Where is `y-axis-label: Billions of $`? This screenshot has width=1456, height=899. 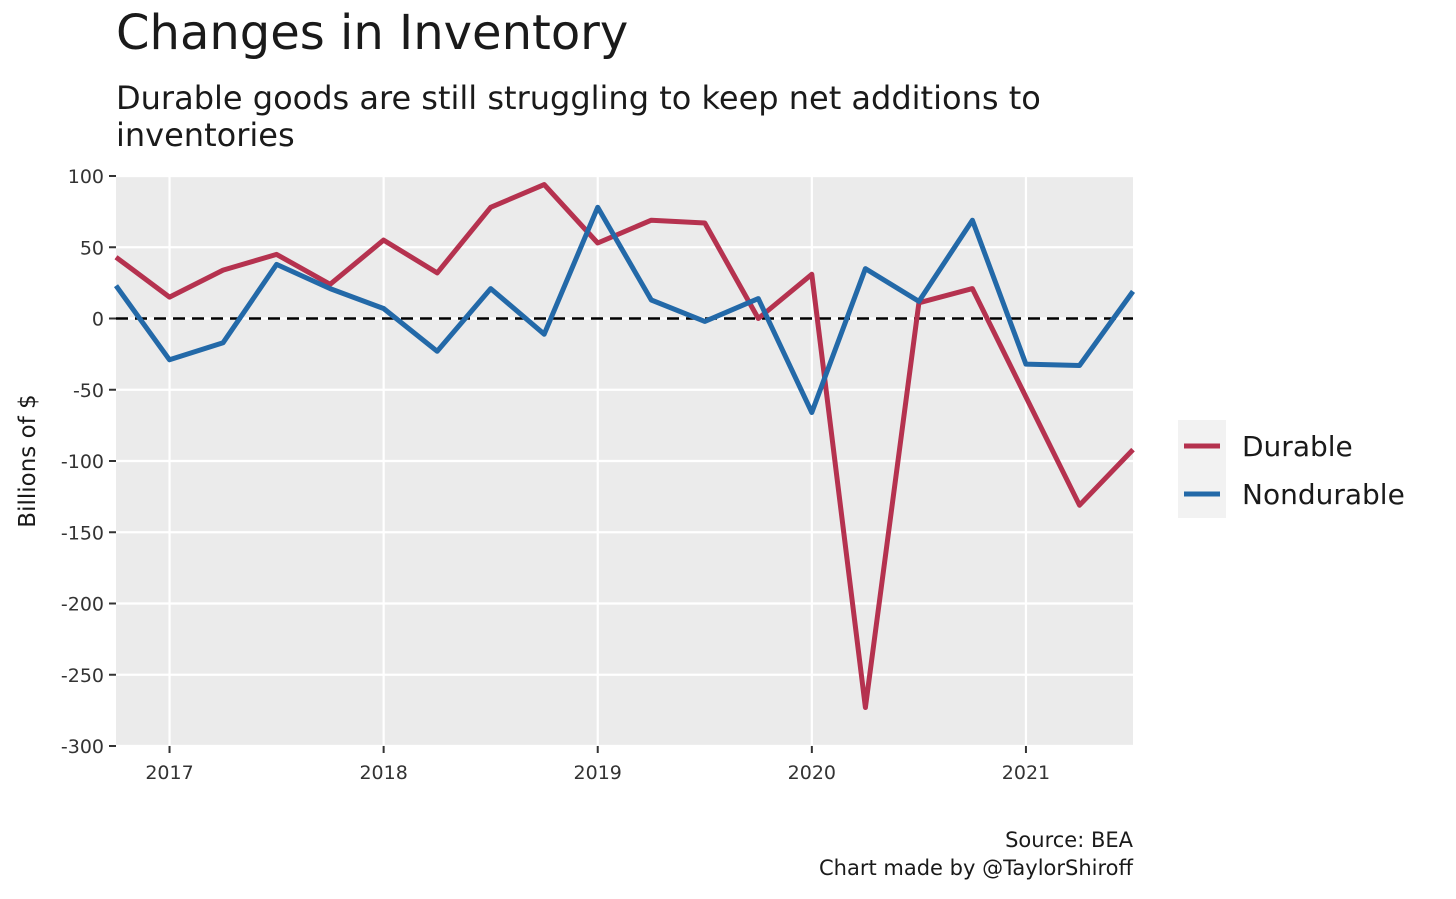
y-axis-label: Billions of $ is located at coordinates (28, 460).